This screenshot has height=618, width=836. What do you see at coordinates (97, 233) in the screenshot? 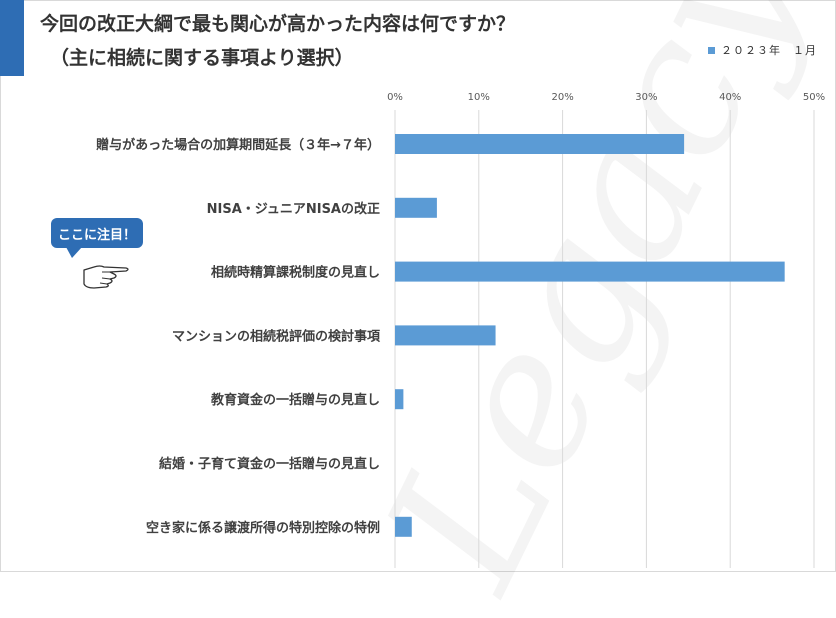
I see `callout-bubble: ここに注目！` at bounding box center [97, 233].